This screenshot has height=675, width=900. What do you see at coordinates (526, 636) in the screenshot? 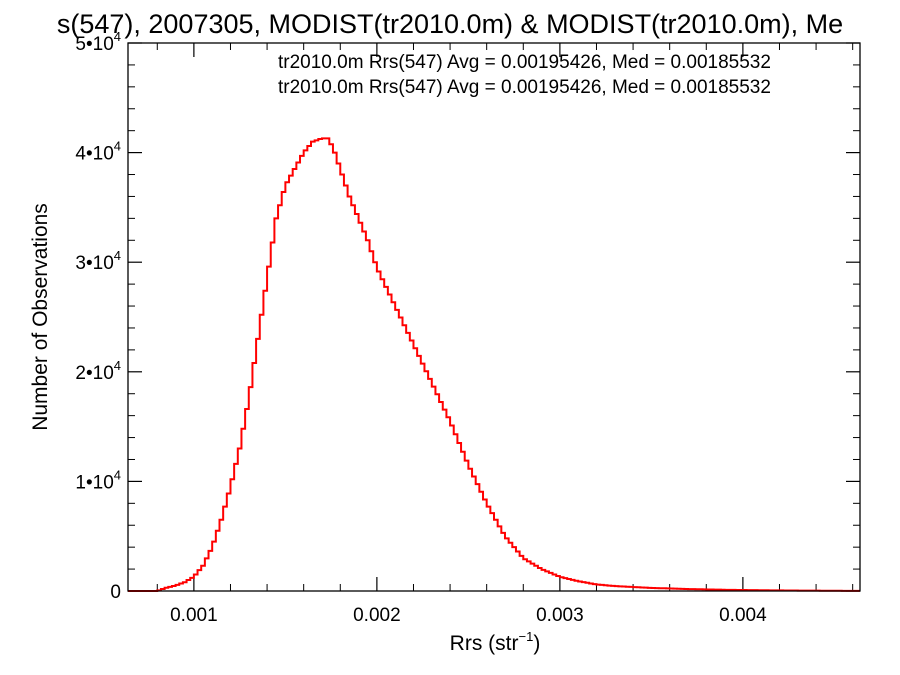
I see `x-axis-label-exponent: −1` at bounding box center [526, 636].